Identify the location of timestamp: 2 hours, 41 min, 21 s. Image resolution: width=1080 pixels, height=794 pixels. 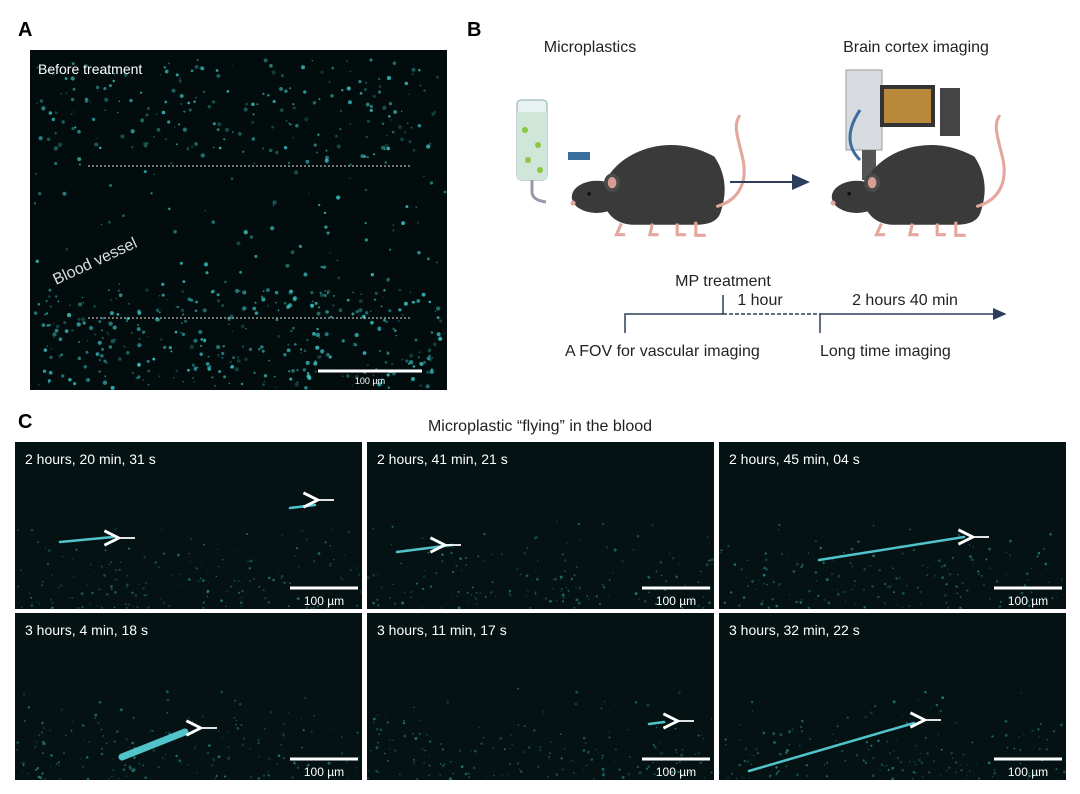
(442, 459).